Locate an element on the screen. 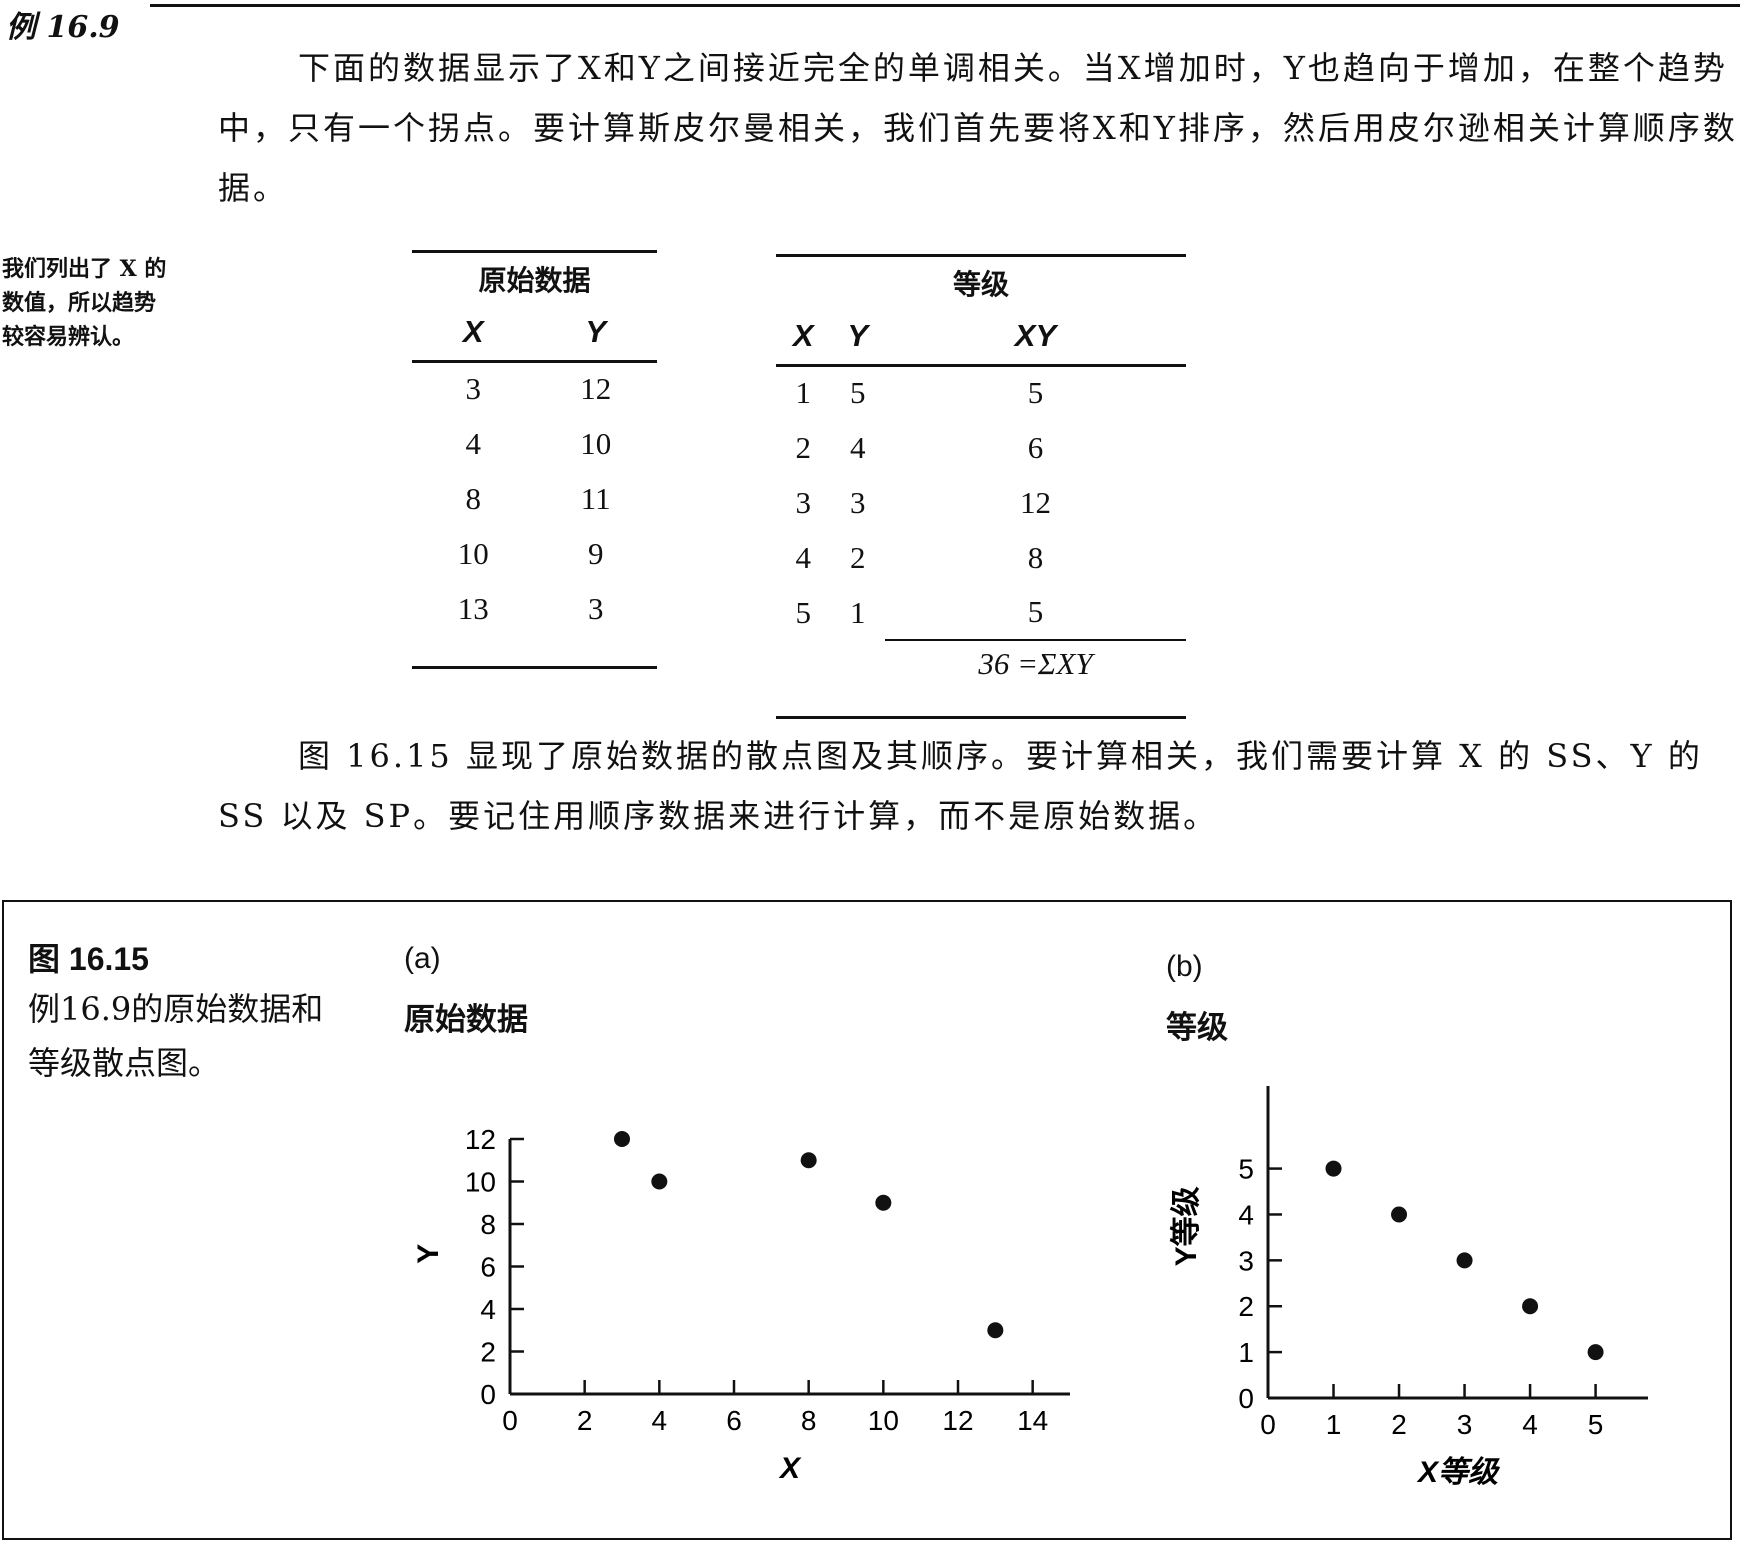 The image size is (1744, 1556). table-row: 3 3 12 is located at coordinates (981, 502).